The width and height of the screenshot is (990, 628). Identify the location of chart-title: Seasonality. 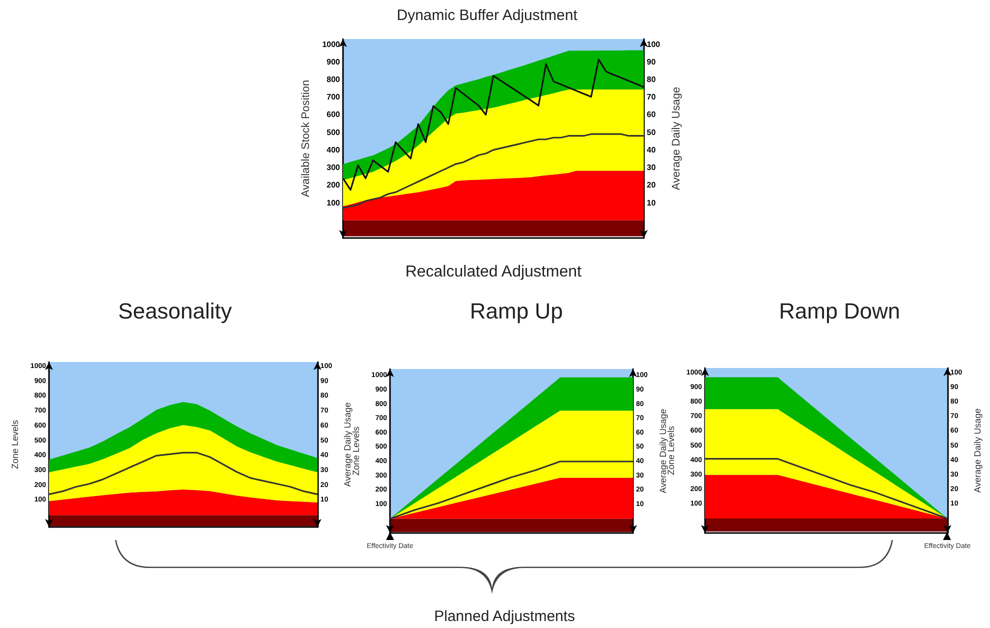
(175, 311).